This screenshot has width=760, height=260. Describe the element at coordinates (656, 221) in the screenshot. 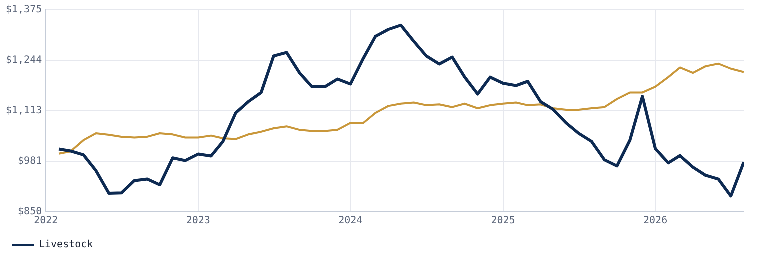

I see `x-tick-label: 2026` at that location.